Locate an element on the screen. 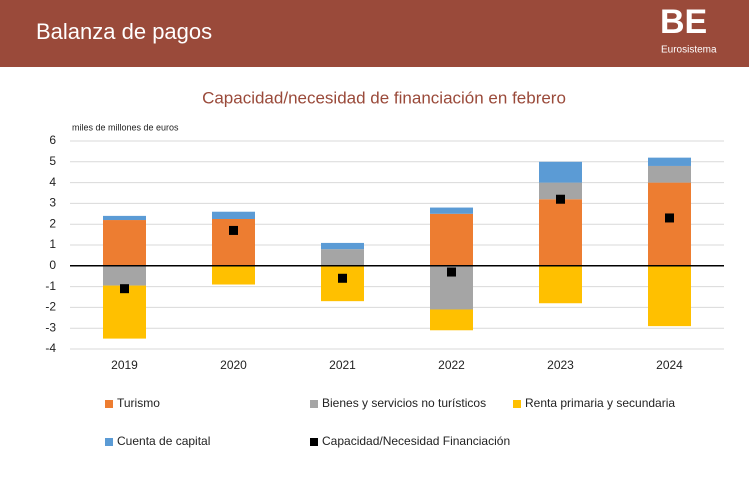 This screenshot has height=499, width=749. legend-label: Bienes y servicios no turísticos is located at coordinates (404, 403).